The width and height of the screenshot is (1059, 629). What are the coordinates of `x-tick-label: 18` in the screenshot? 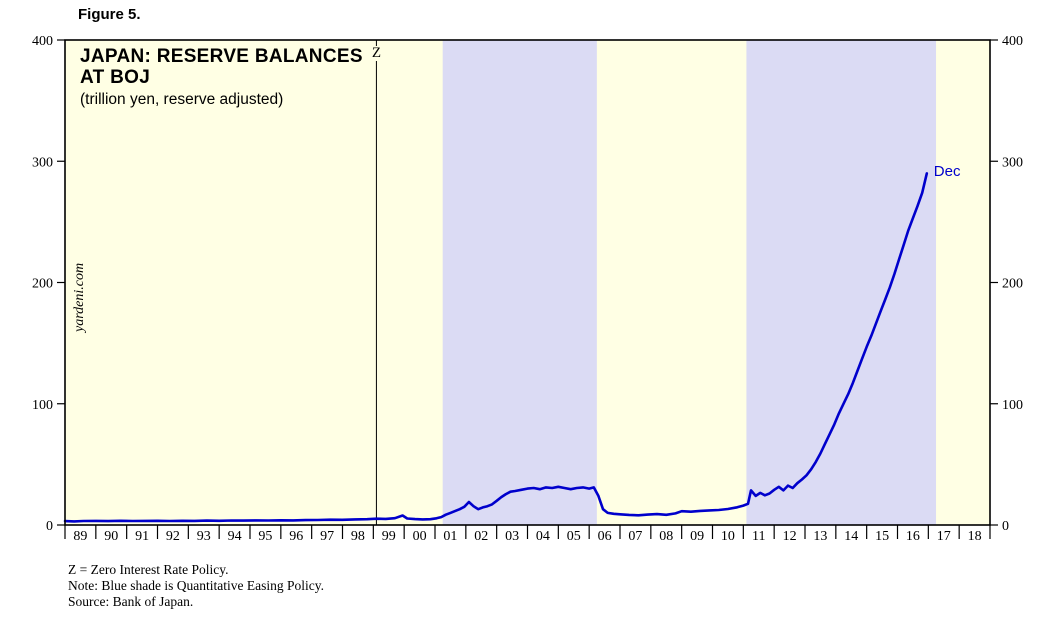 It's located at (975, 536).